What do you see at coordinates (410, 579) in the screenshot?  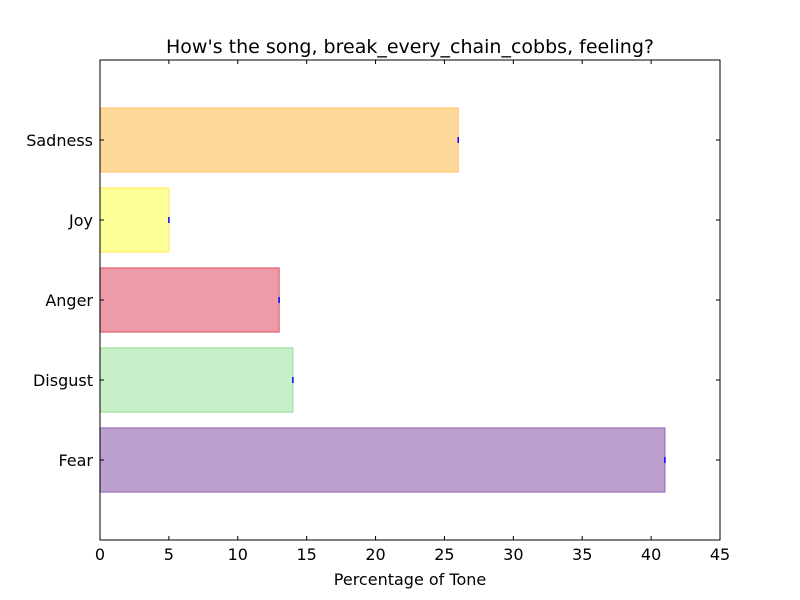 I see `x-axis-title: Percentage of Tone` at bounding box center [410, 579].